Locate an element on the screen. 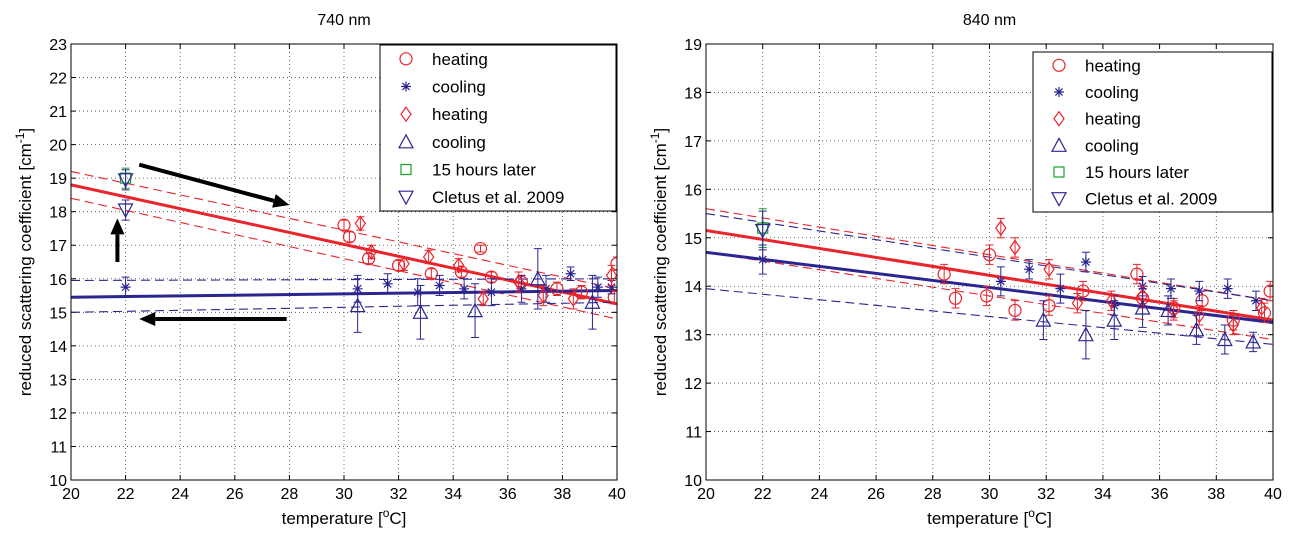 The height and width of the screenshot is (536, 1290). y-tick-label: 18 is located at coordinates (58, 213).